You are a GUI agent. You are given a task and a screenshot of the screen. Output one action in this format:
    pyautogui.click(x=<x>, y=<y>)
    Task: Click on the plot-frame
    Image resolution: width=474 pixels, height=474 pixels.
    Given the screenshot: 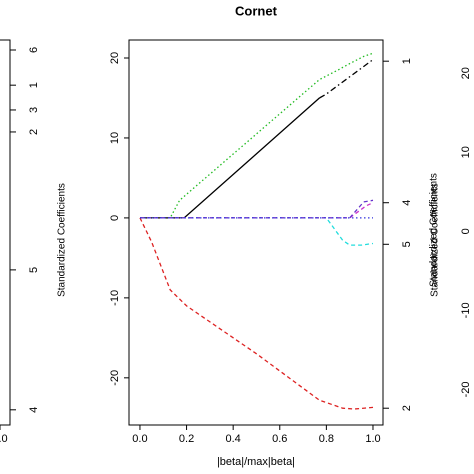 What is the action you would take?
    pyautogui.click(x=5, y=232)
    